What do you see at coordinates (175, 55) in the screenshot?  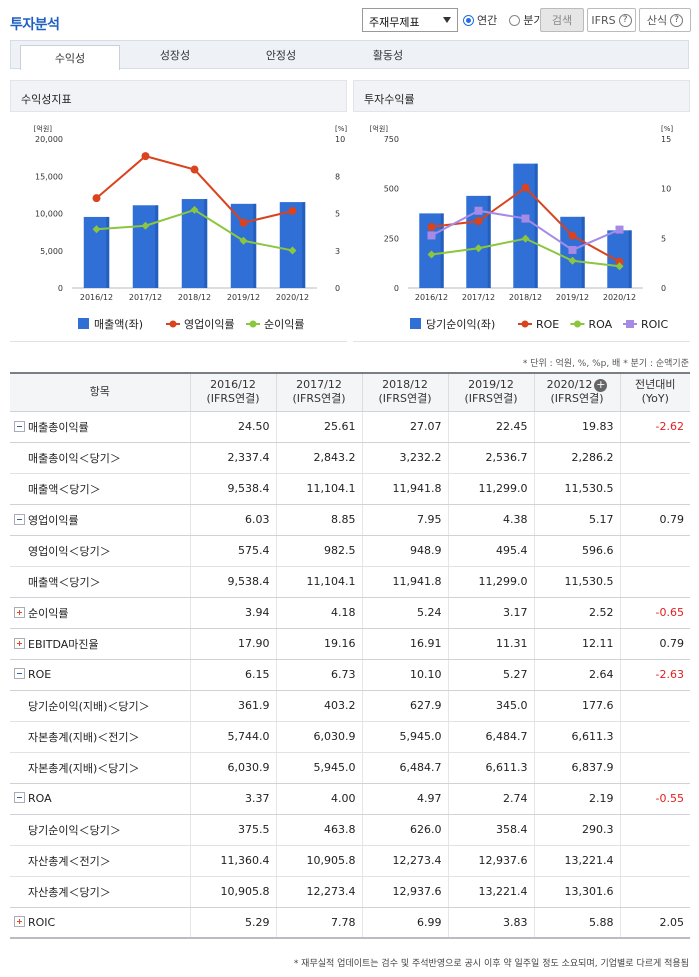 I see `tab-growth: 성장성` at bounding box center [175, 55].